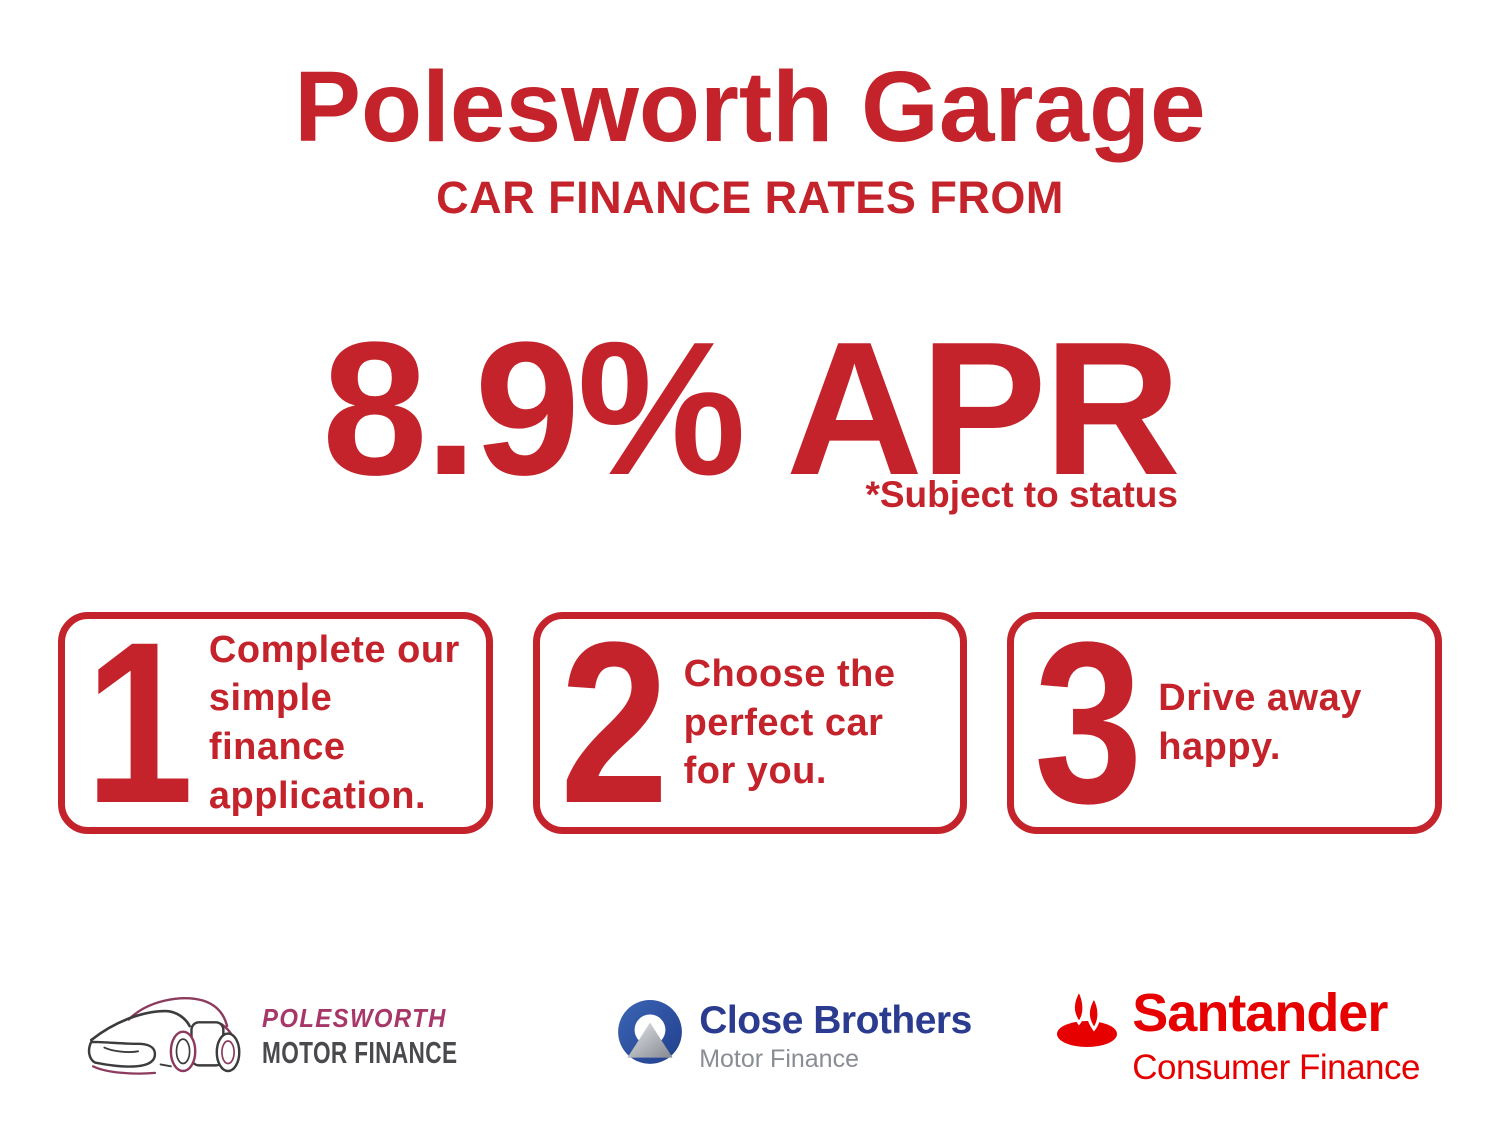  Describe the element at coordinates (334, 722) in the screenshot. I see `step-text: Complete our simple finance application.` at that location.